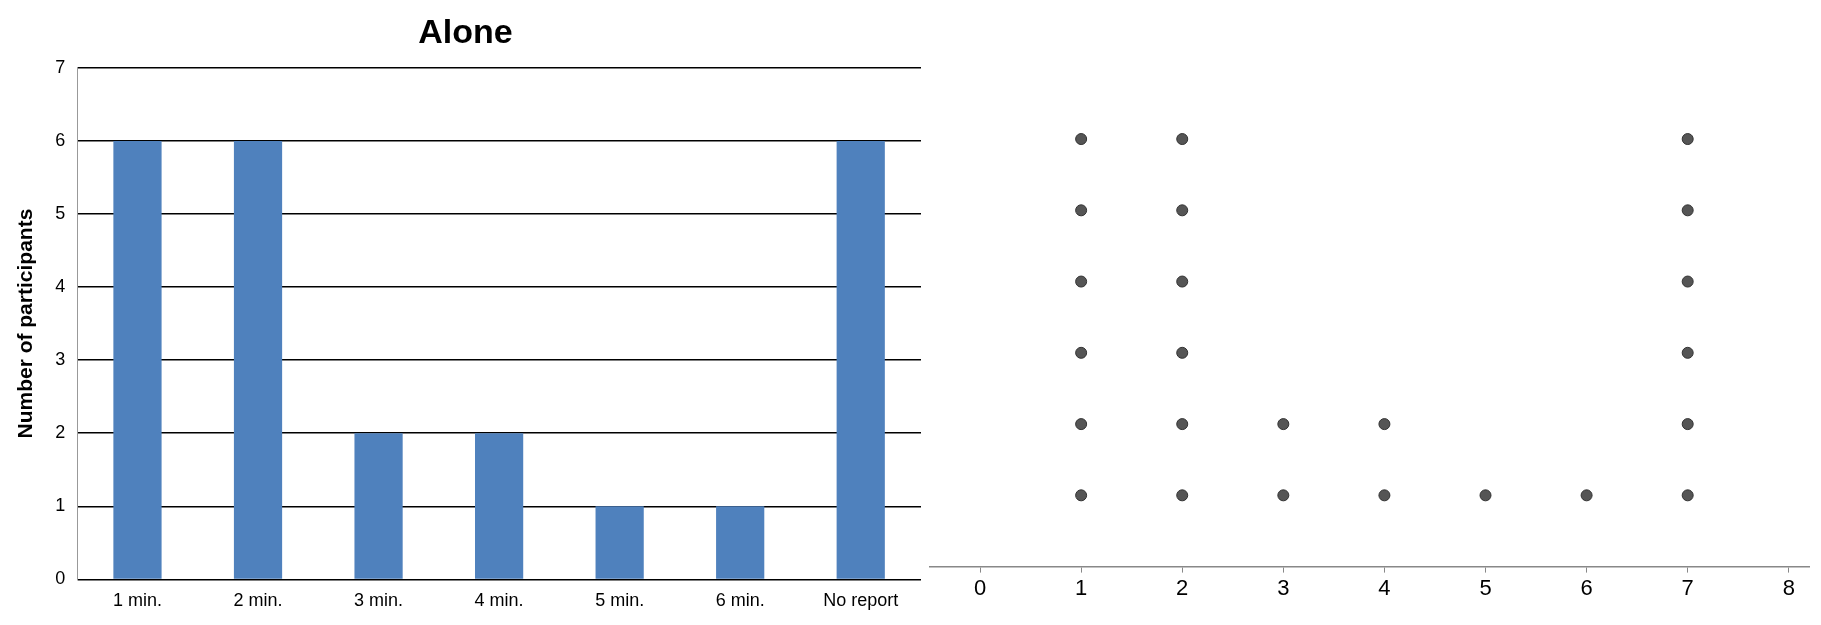 The width and height of the screenshot is (1821, 625). Describe the element at coordinates (980, 587) in the screenshot. I see `x-tick-label: 0` at that location.